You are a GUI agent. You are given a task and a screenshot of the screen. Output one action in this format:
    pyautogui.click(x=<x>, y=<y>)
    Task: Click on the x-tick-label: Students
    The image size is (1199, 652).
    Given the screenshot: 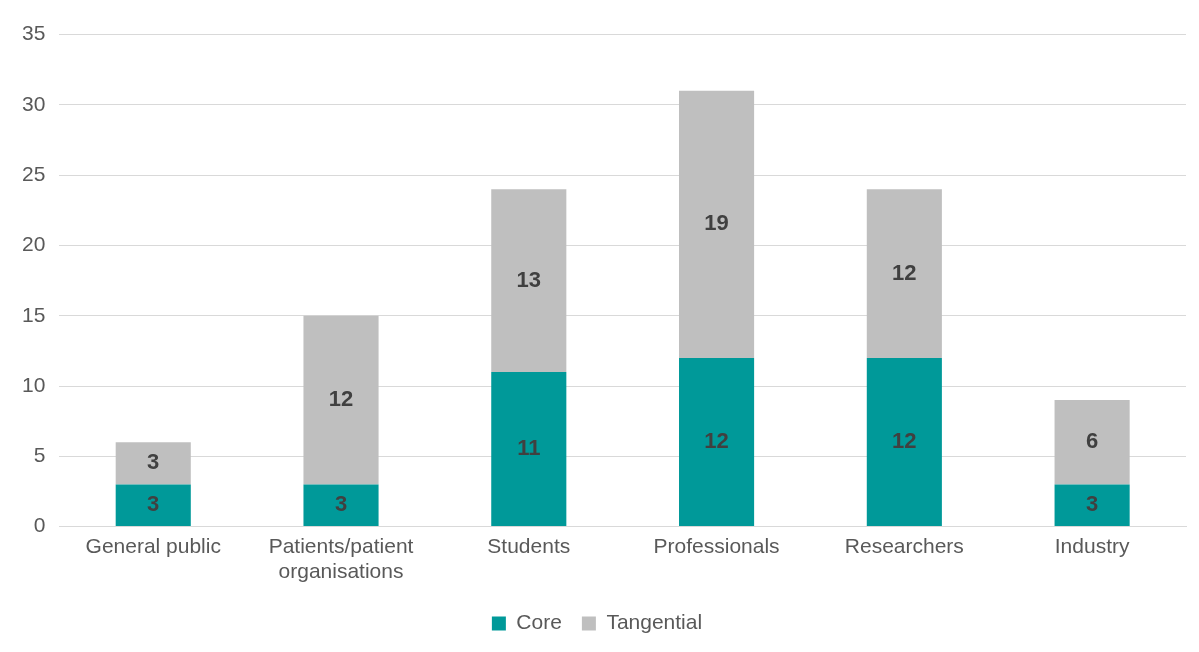 What is the action you would take?
    pyautogui.click(x=529, y=545)
    